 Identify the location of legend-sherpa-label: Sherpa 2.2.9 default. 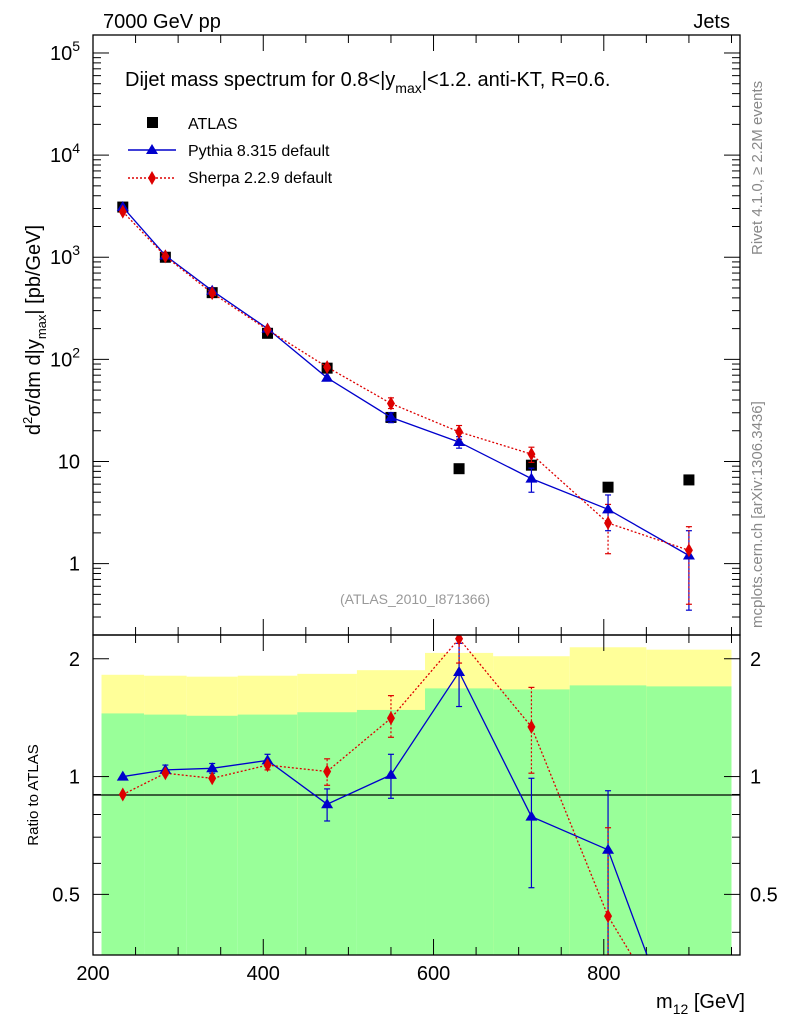
(260, 178).